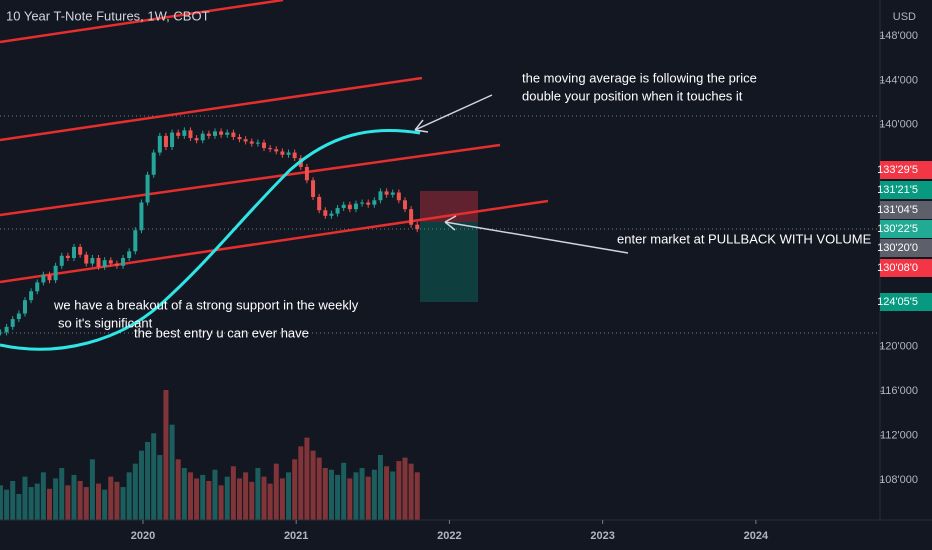 This screenshot has width=932, height=550. I want to click on annotation: enter market at PULLBACK WITH VOLUME, so click(744, 238).